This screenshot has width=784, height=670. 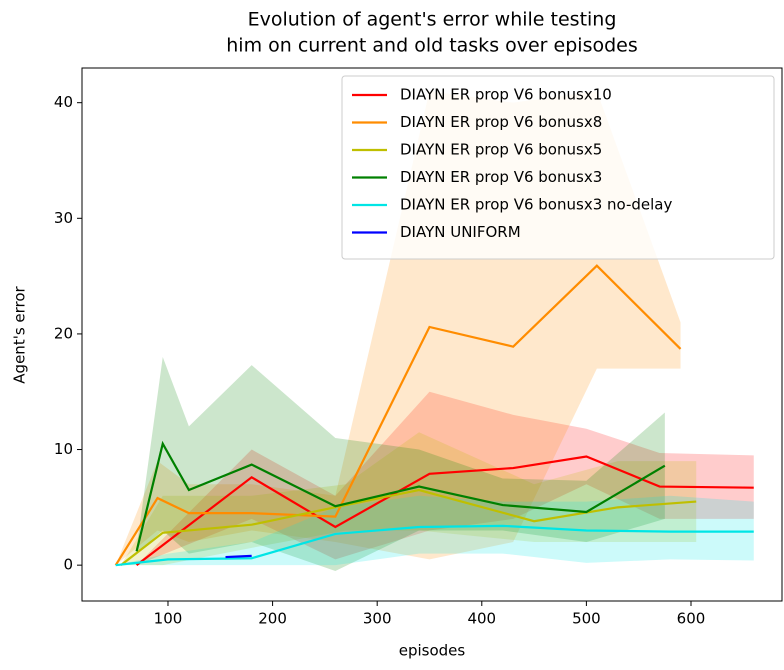 What do you see at coordinates (586, 619) in the screenshot?
I see `x-tick-label: 500` at bounding box center [586, 619].